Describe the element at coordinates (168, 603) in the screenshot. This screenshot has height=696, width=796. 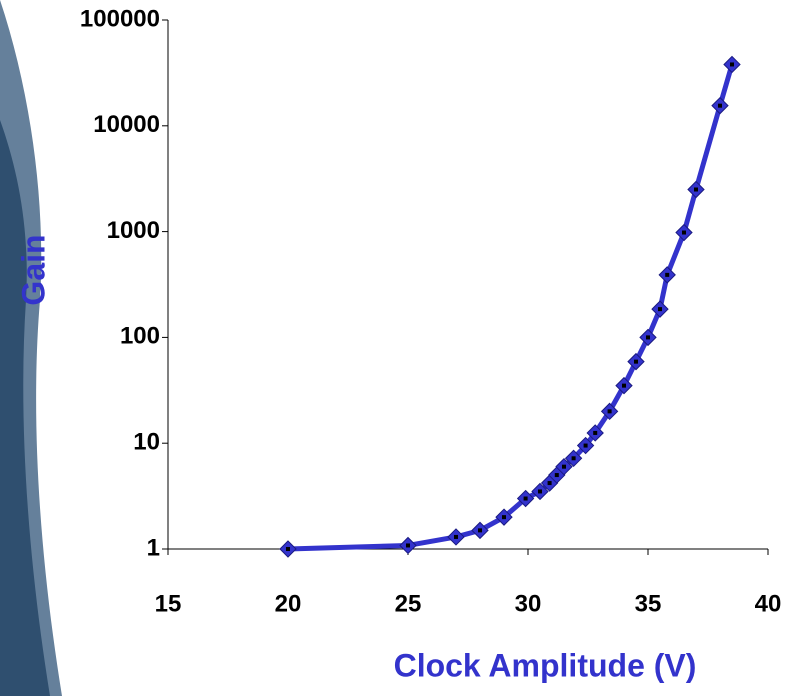
I see `x-tick-label: 15` at that location.